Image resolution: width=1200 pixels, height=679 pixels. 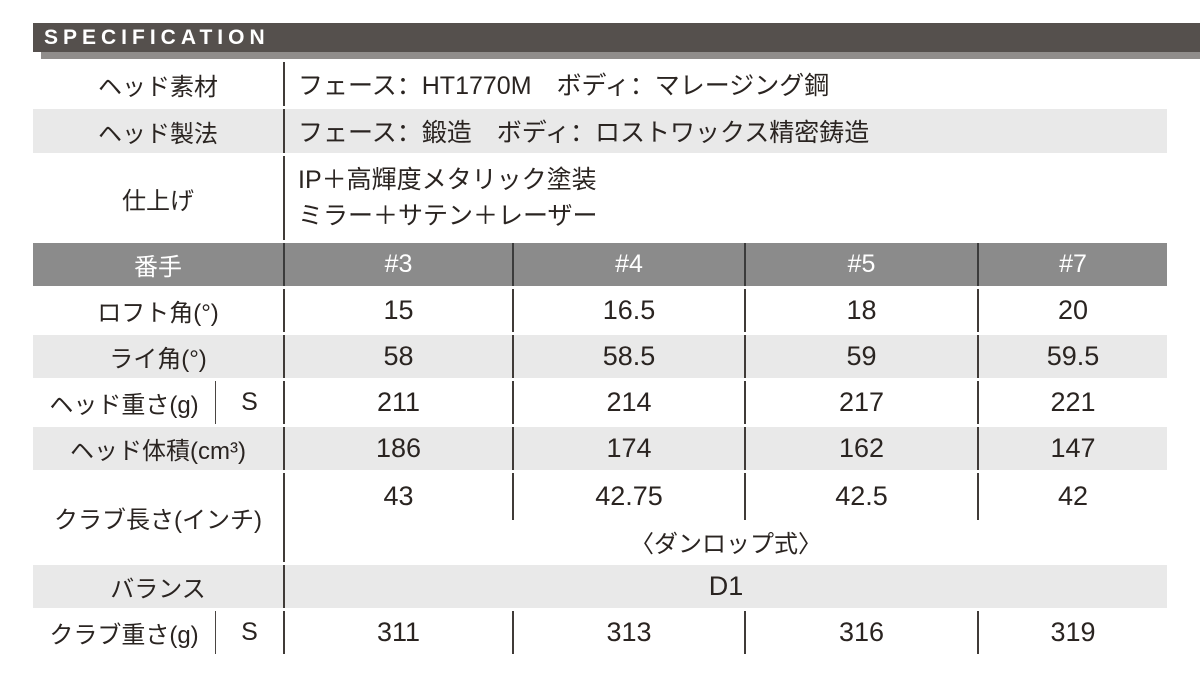 I want to click on club-length-values-area: 43 42.75 42.5 42 〈ダンロップ式〉, so click(x=725, y=517).